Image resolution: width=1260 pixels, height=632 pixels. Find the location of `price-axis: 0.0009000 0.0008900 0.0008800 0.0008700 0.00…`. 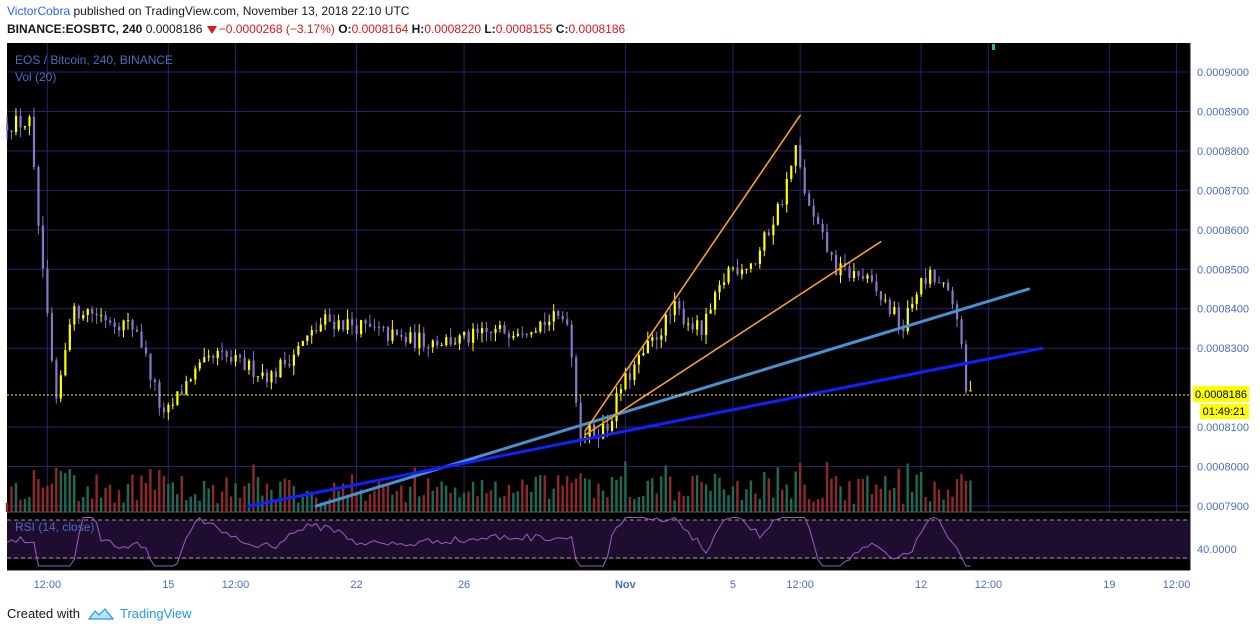

price-axis: 0.0009000 0.0008900 0.0008800 0.0008700 0.00… is located at coordinates (1223, 290).